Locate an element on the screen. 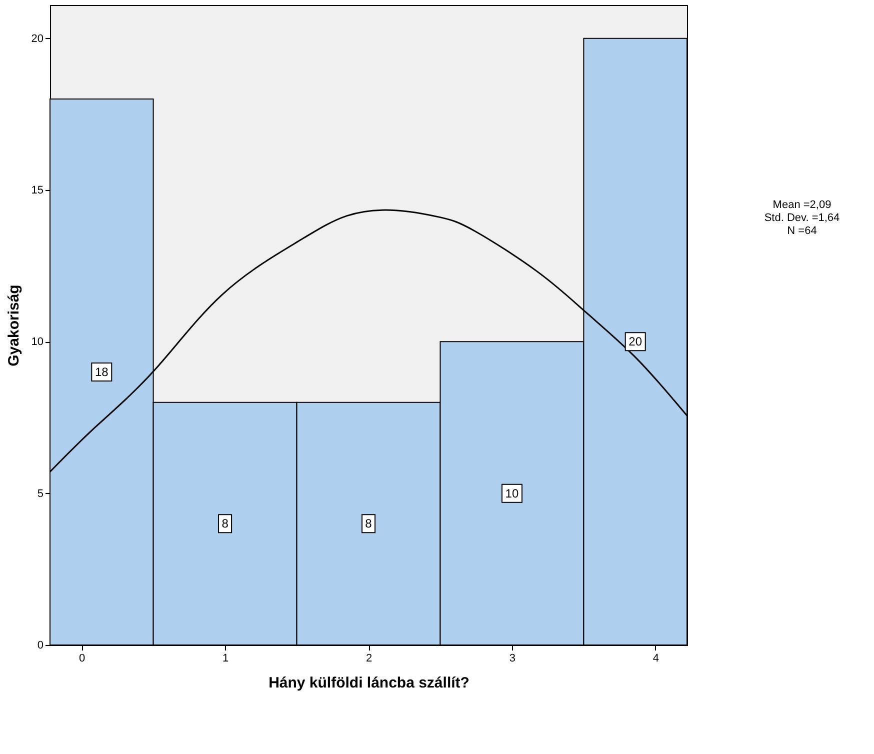 This screenshot has height=754, width=874. text: Std. Dev. =1,64 is located at coordinates (802, 218).